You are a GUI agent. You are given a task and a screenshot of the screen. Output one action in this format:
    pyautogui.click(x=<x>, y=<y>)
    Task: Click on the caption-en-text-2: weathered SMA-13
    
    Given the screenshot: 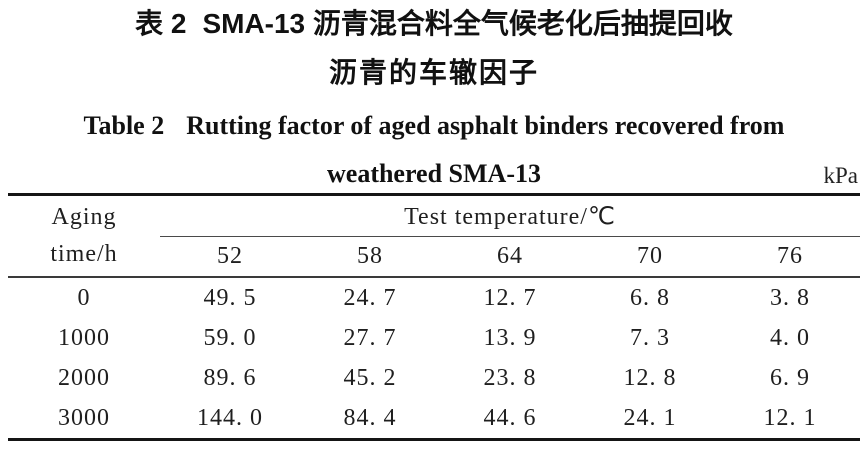 What is the action you would take?
    pyautogui.click(x=434, y=173)
    